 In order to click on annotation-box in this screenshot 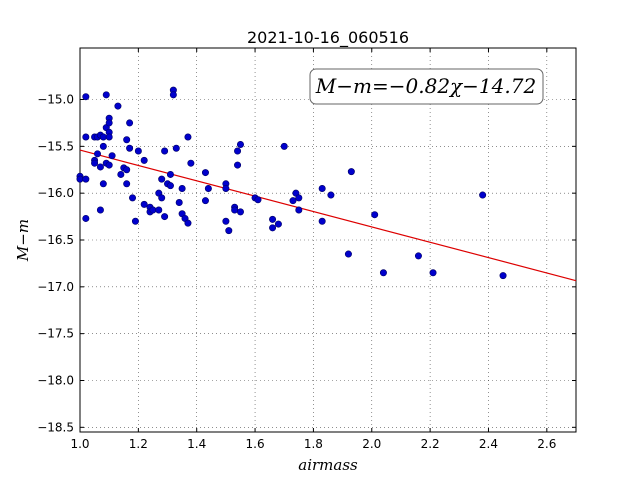, I will do `click(426, 86)`.